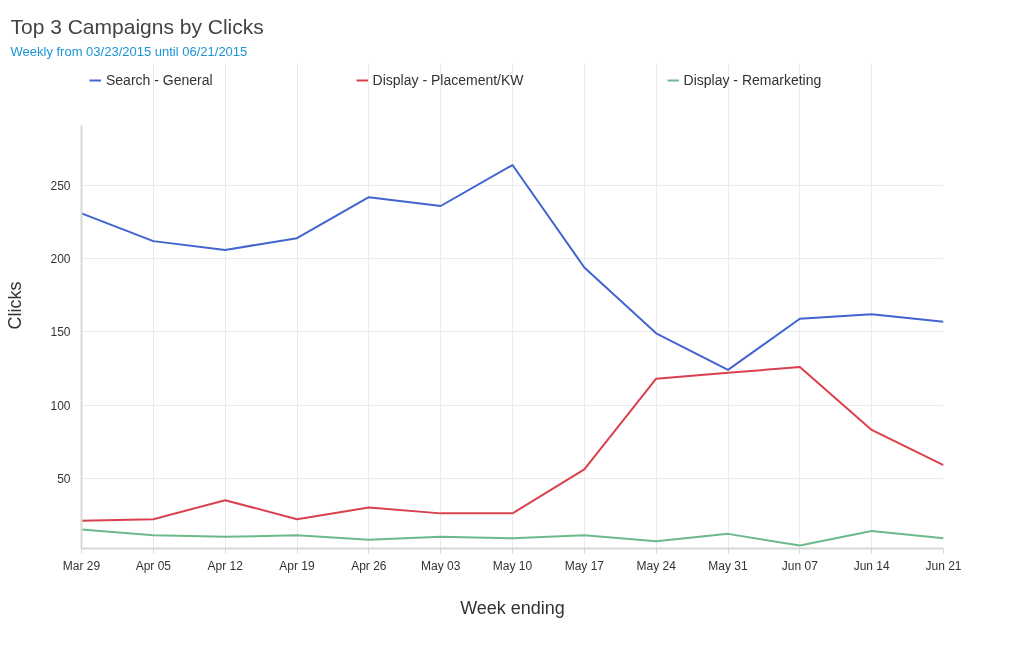  What do you see at coordinates (872, 565) in the screenshot?
I see `x-tick-label: Jun 14` at bounding box center [872, 565].